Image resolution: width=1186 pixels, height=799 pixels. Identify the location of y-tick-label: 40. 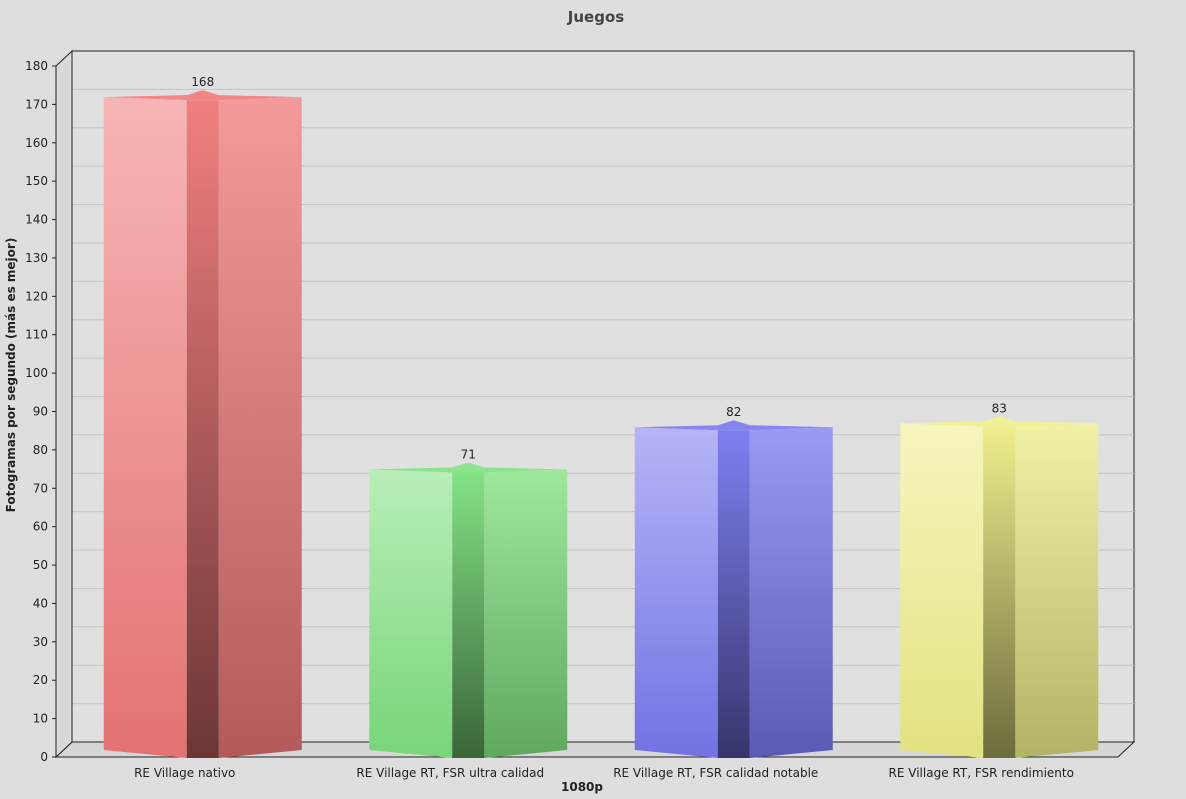
(40, 603).